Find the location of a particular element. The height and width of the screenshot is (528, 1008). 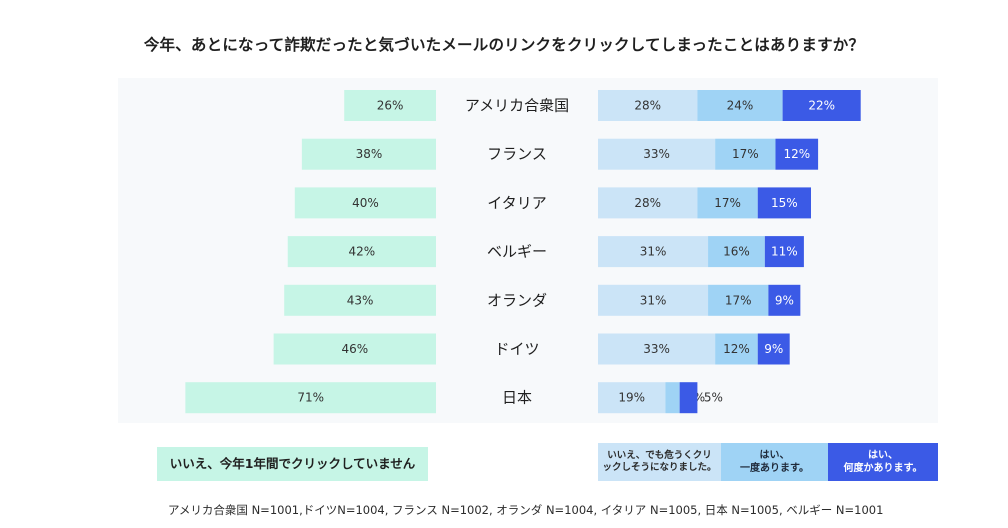

bar-label-clicked-several: 11% is located at coordinates (784, 252).